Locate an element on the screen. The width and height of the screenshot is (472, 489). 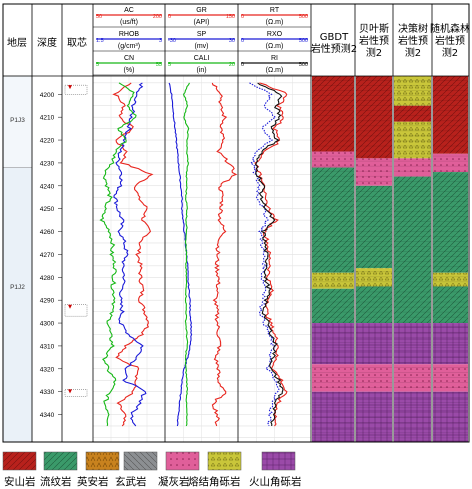
depth-label: 4220 is located at coordinates (47, 141).